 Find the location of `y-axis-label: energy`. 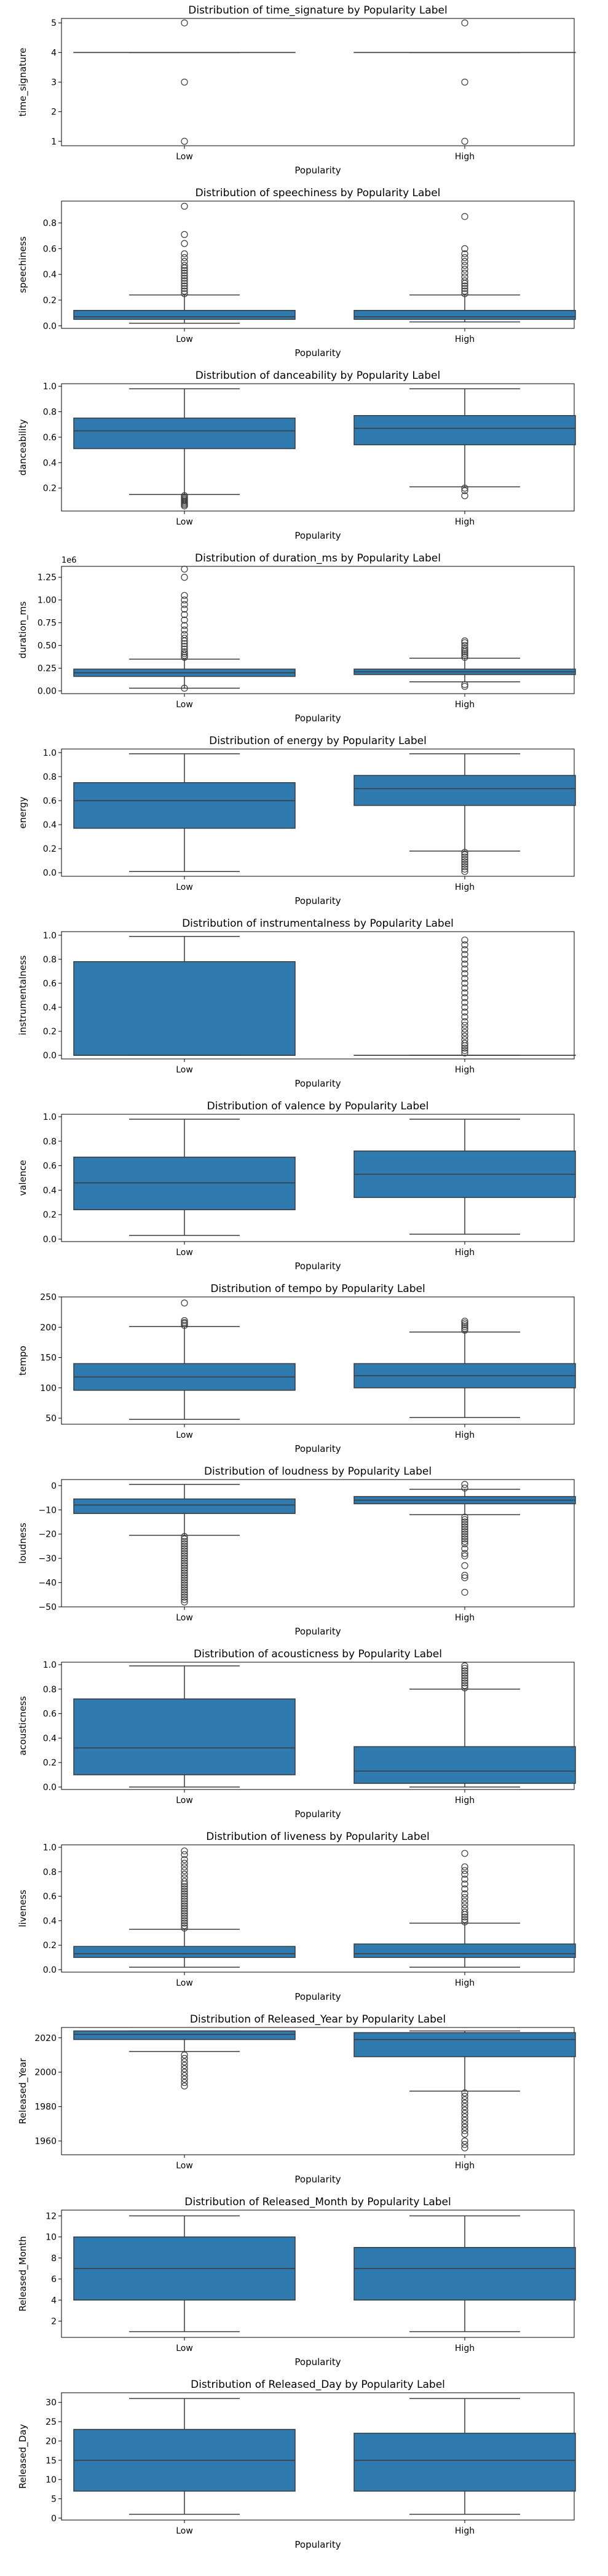

y-axis-label: energy is located at coordinates (23, 812).